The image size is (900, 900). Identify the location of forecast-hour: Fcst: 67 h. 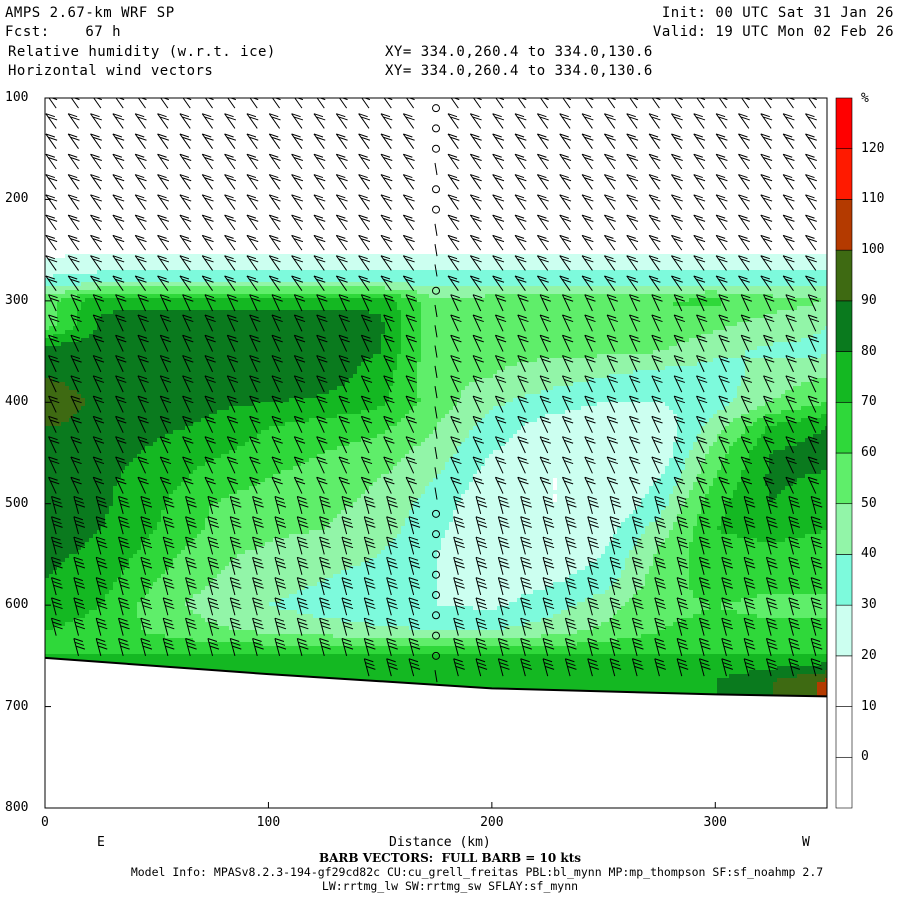
(63, 32).